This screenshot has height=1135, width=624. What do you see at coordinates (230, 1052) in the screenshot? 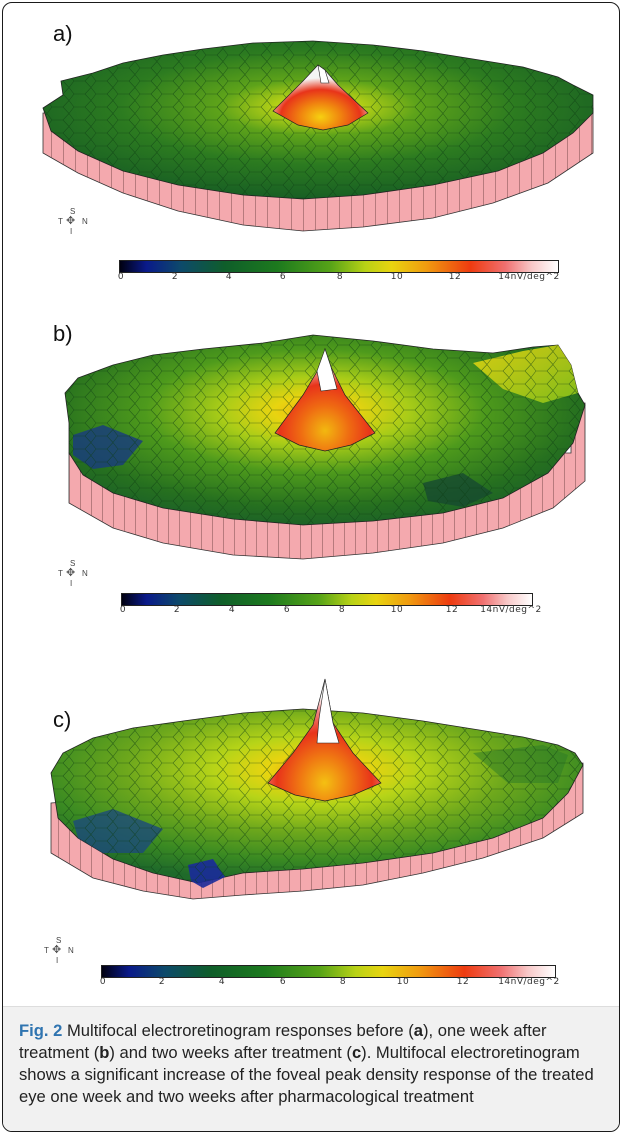
I see `caption-text: ) and two weeks after treatment (` at bounding box center [230, 1052].